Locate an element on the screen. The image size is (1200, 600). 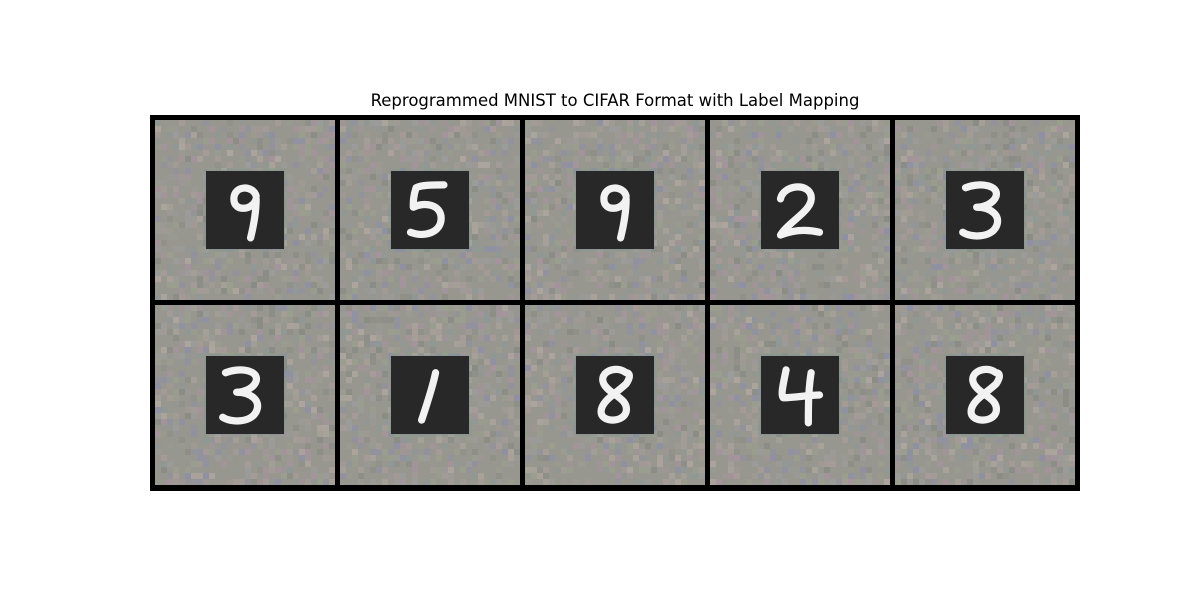
digit-5-glyph is located at coordinates (430, 210).